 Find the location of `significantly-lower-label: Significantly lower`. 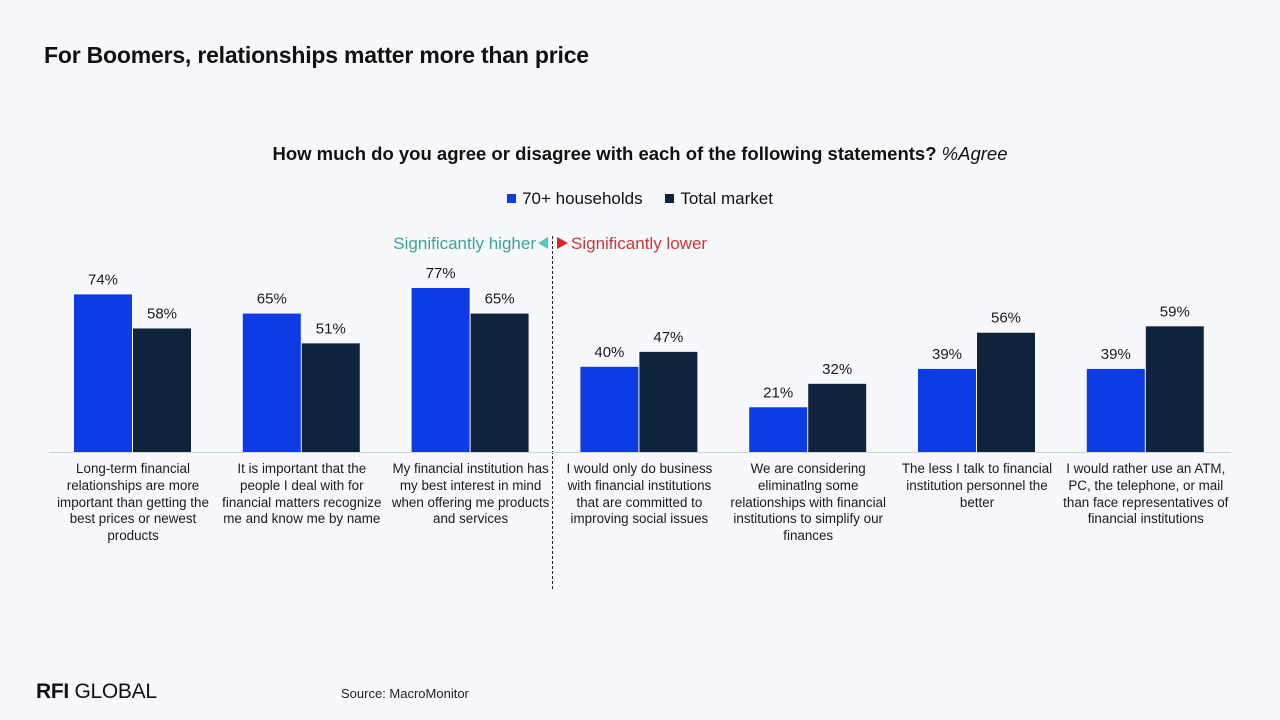

significantly-lower-label: Significantly lower is located at coordinates (639, 243).